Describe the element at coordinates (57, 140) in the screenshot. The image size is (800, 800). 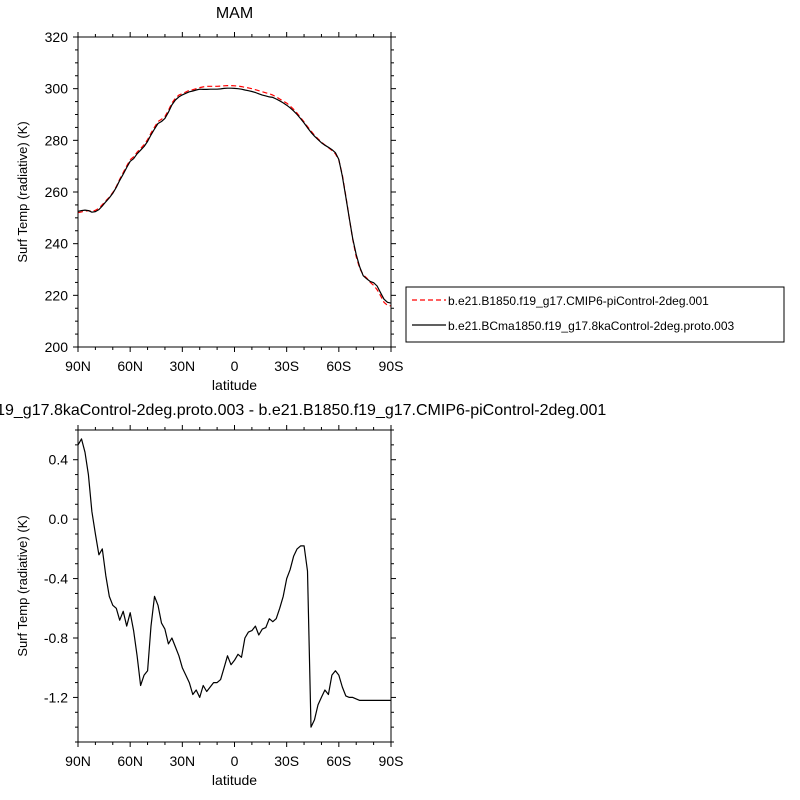
I see `y-tick-label: 280` at that location.